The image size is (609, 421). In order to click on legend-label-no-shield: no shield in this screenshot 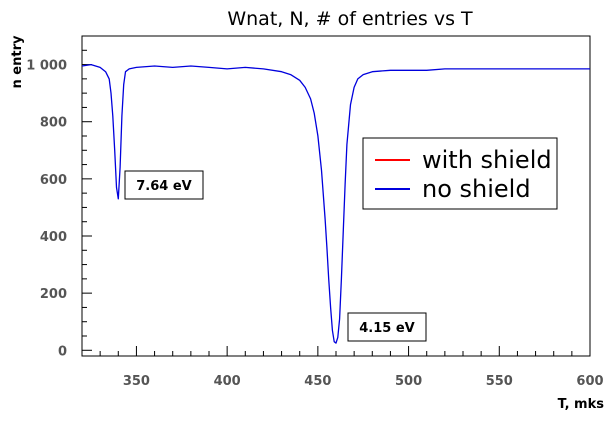, I will do `click(476, 189)`.